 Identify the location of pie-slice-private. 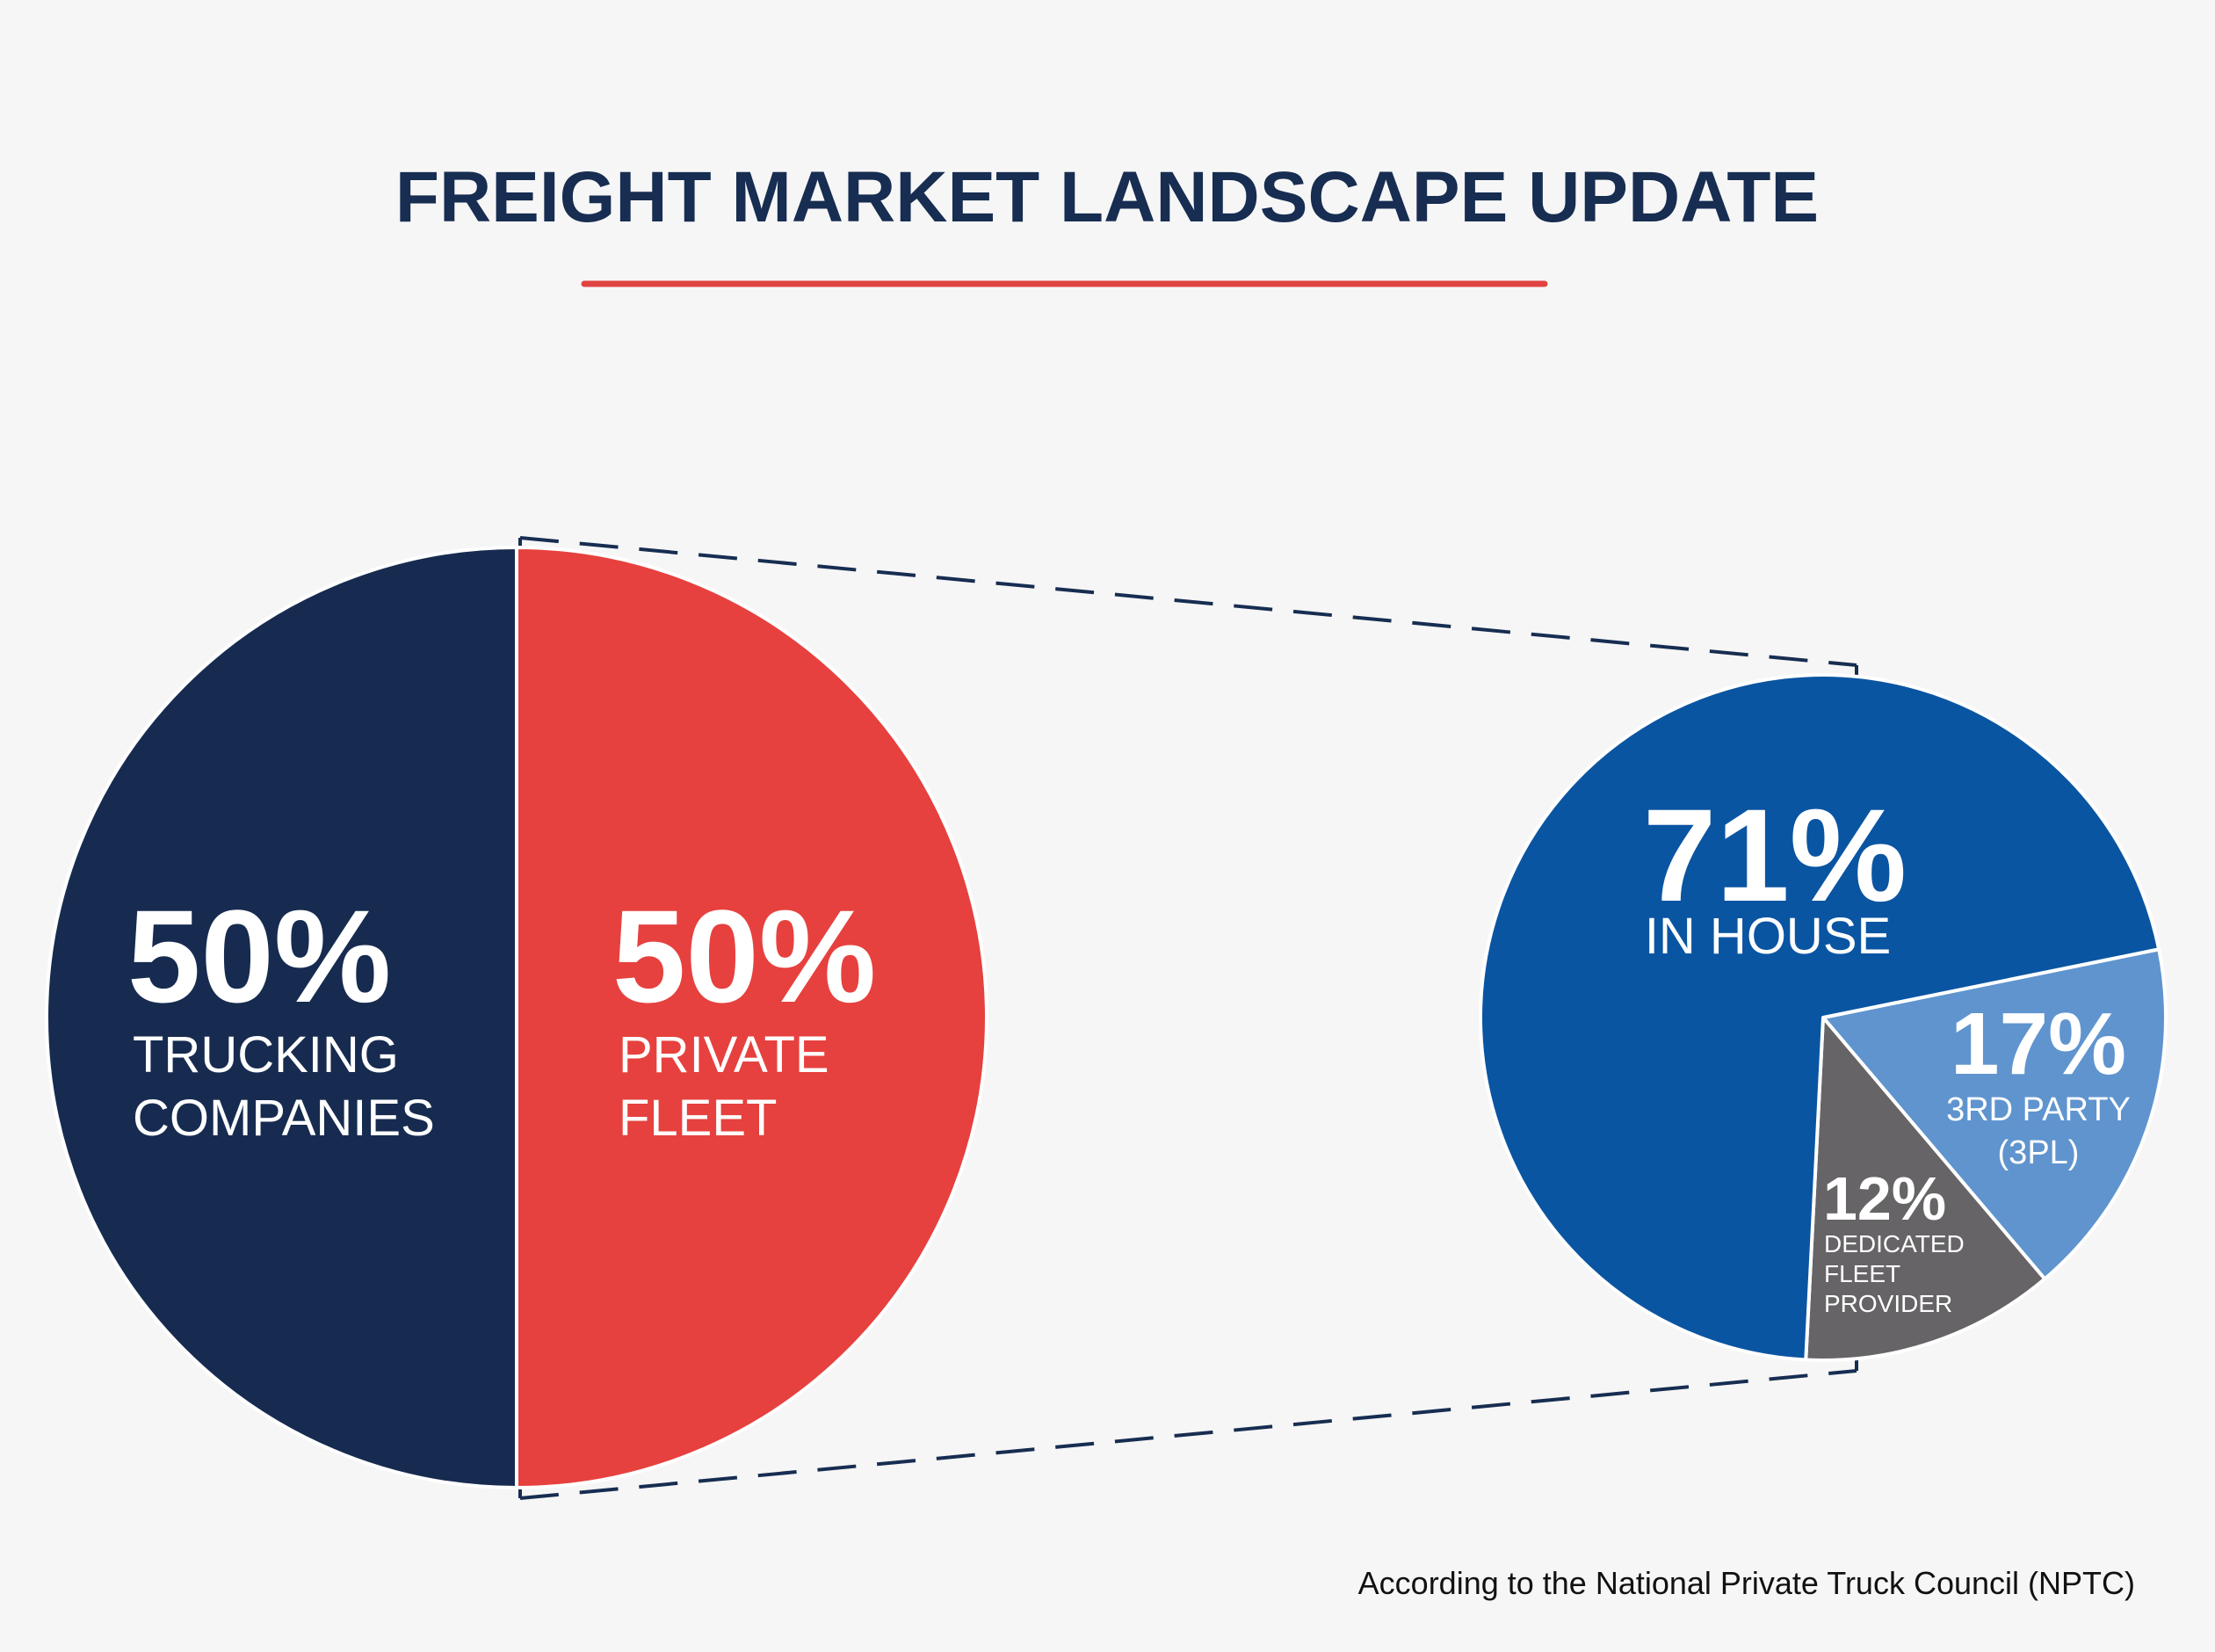
(751, 1018).